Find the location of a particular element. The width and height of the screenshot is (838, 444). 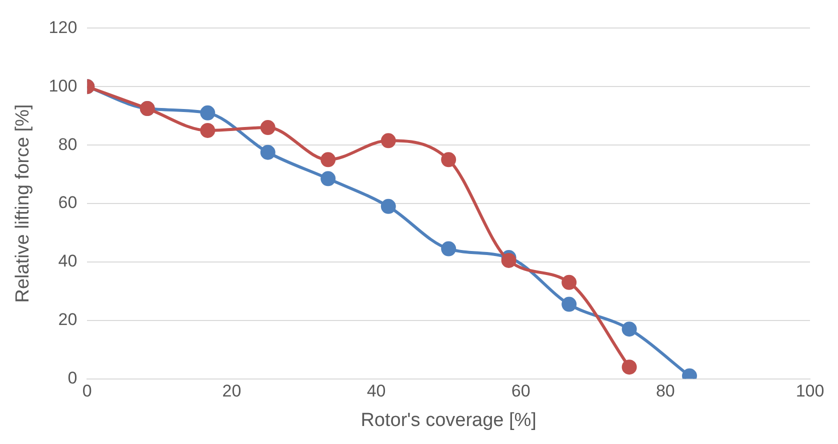

x-tick-label: 60 is located at coordinates (520, 391).